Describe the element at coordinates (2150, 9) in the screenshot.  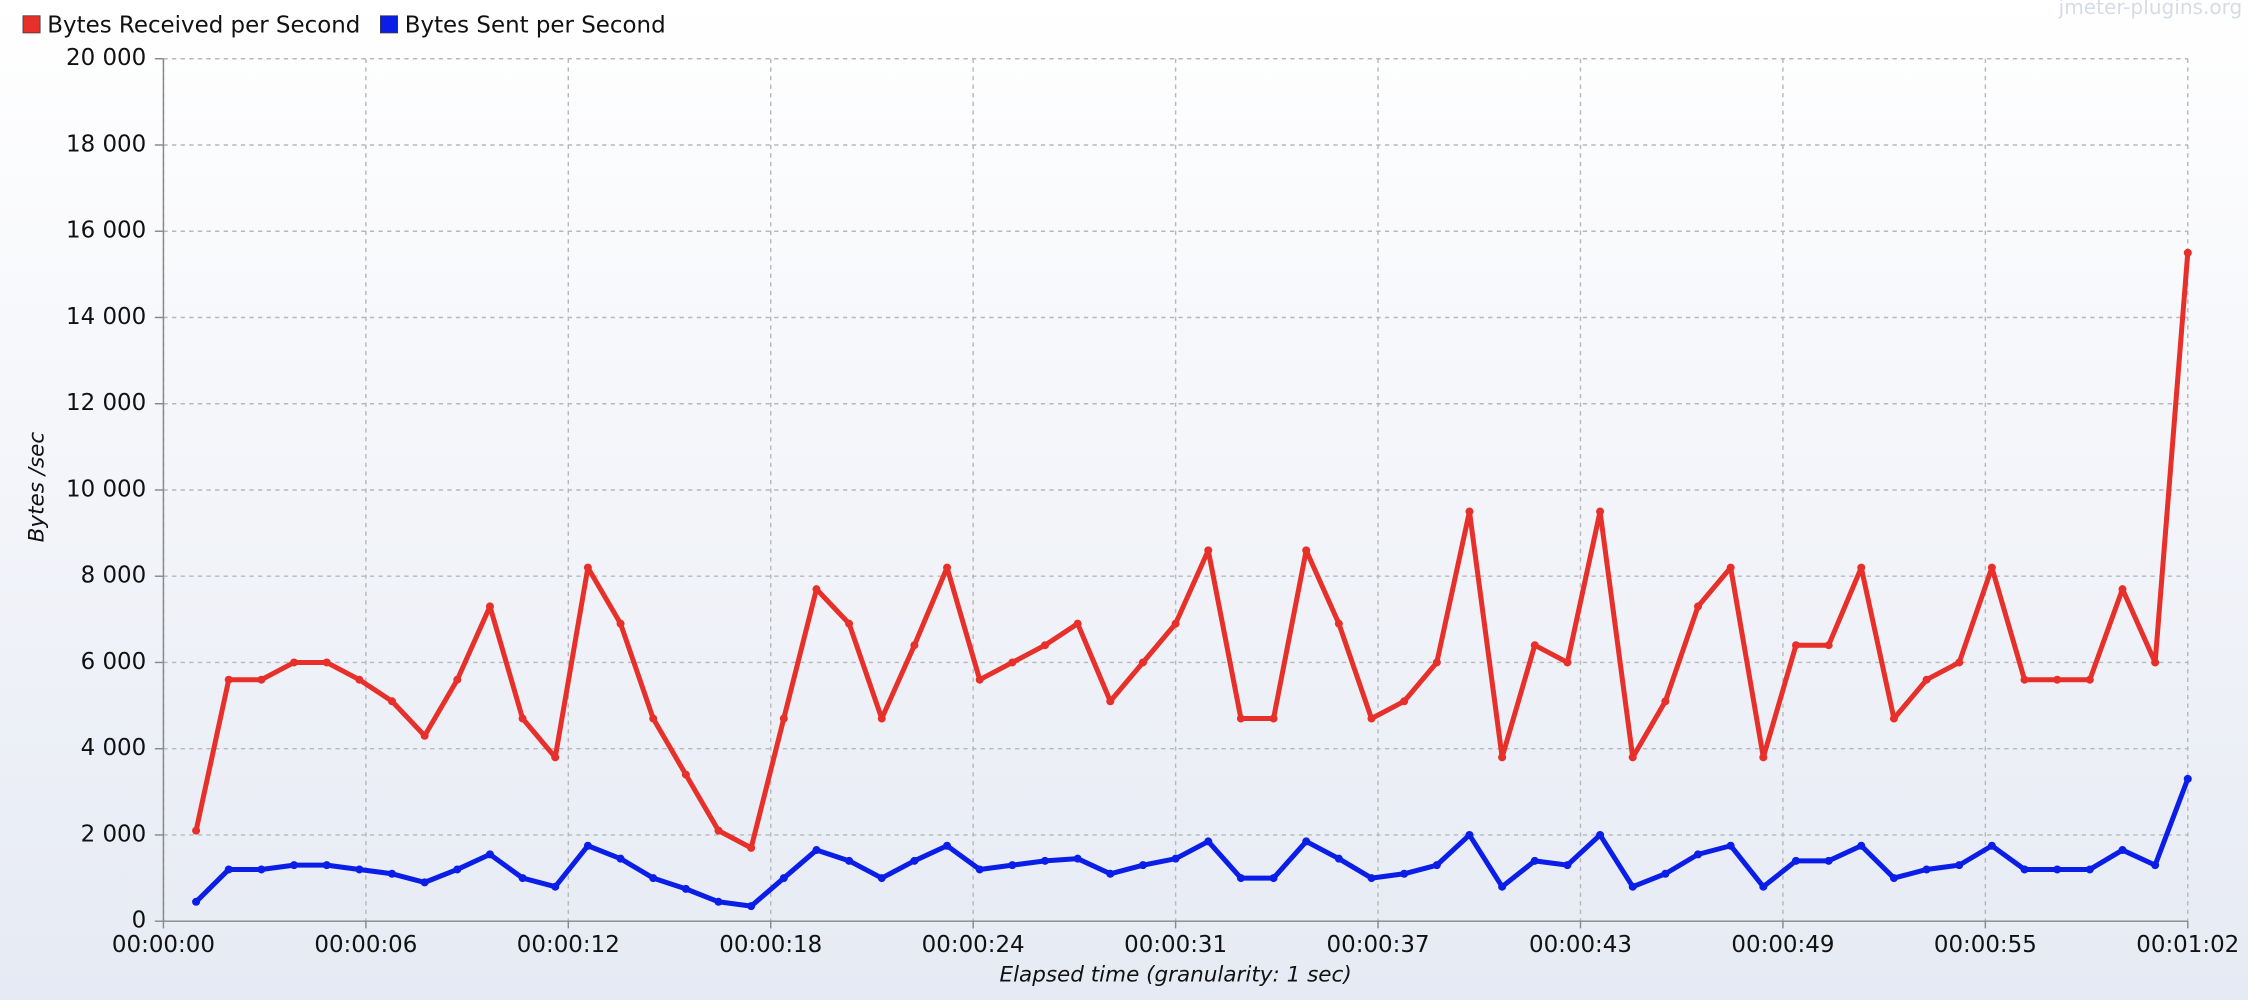
I see `watermark: jmeter-plugins.org` at that location.